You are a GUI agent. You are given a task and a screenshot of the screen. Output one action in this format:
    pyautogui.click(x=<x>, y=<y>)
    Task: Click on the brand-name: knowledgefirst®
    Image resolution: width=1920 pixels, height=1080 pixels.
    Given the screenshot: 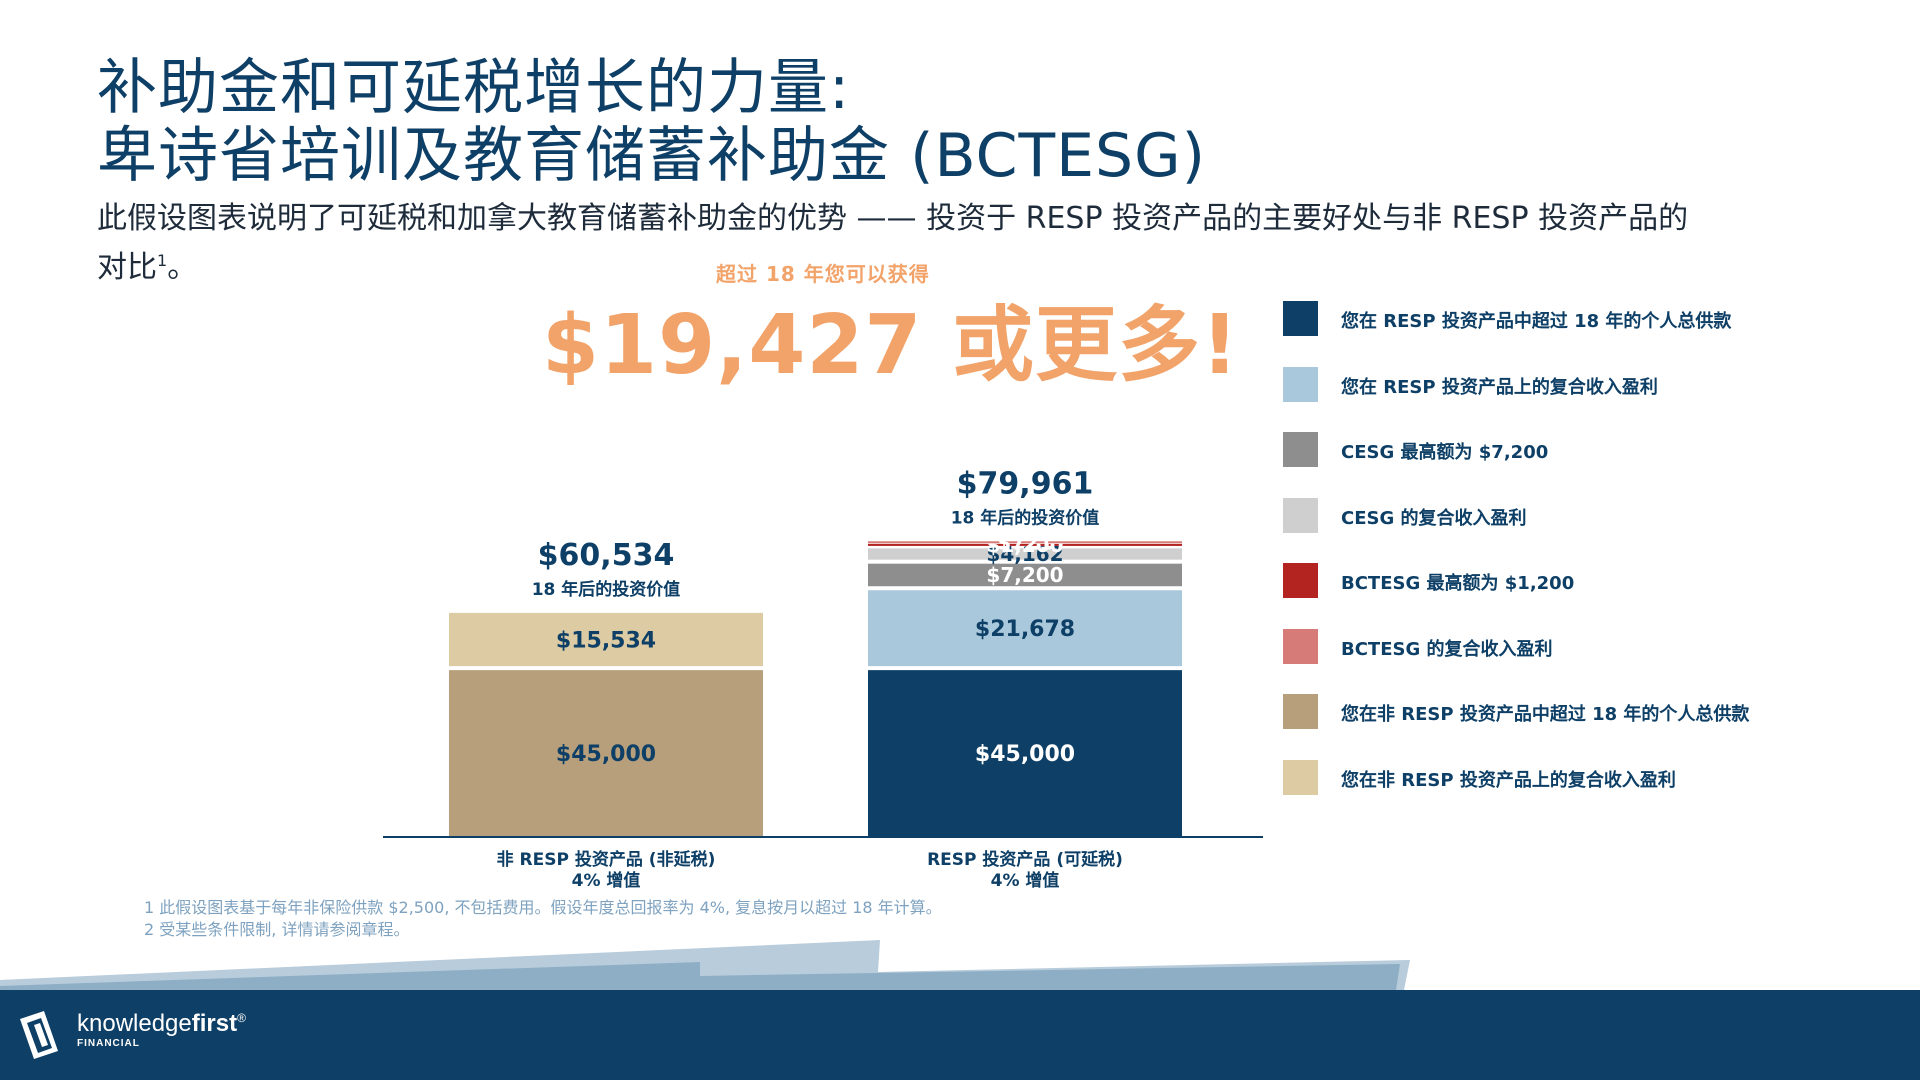 What is the action you would take?
    pyautogui.click(x=161, y=1024)
    